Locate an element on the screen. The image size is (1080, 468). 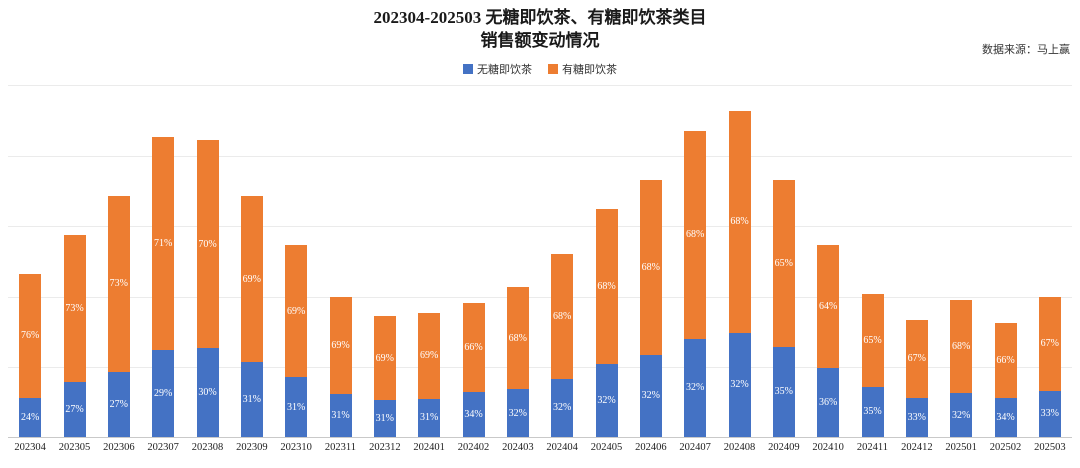
segment-sugar-free-tea: 29% is located at coordinates (163, 393).